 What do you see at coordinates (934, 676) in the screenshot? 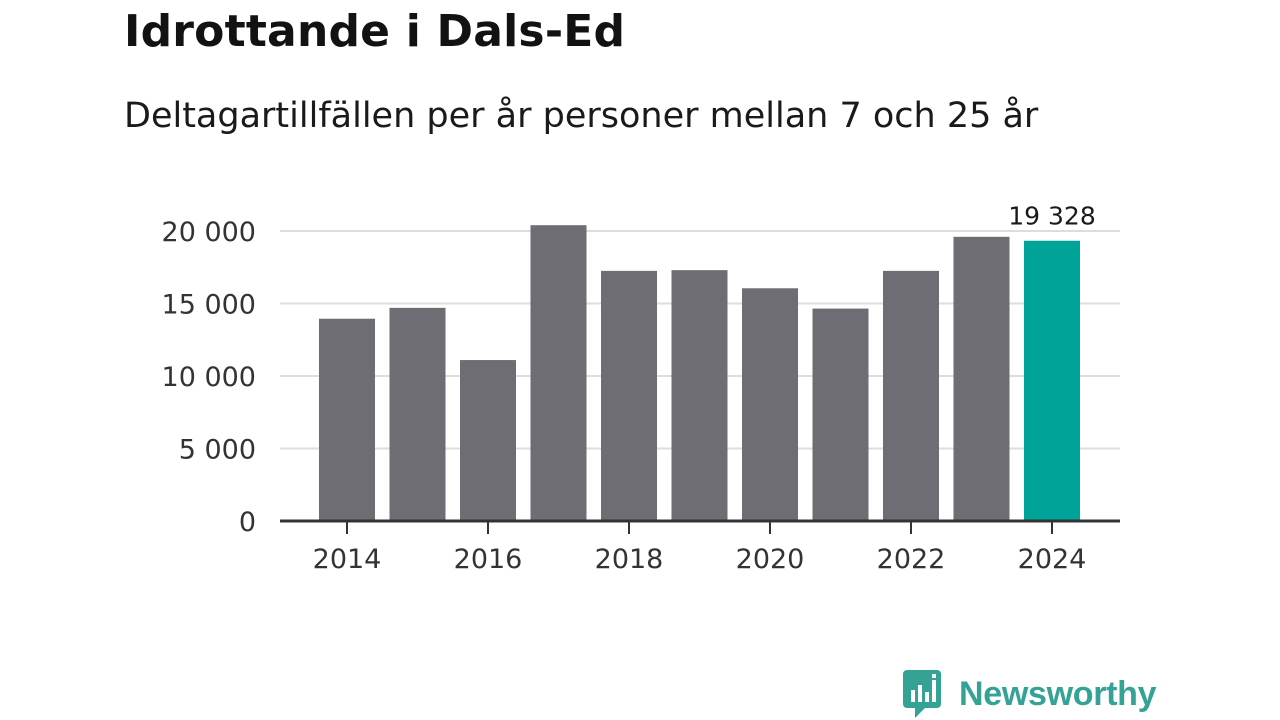
I see `logo-dot` at bounding box center [934, 676].